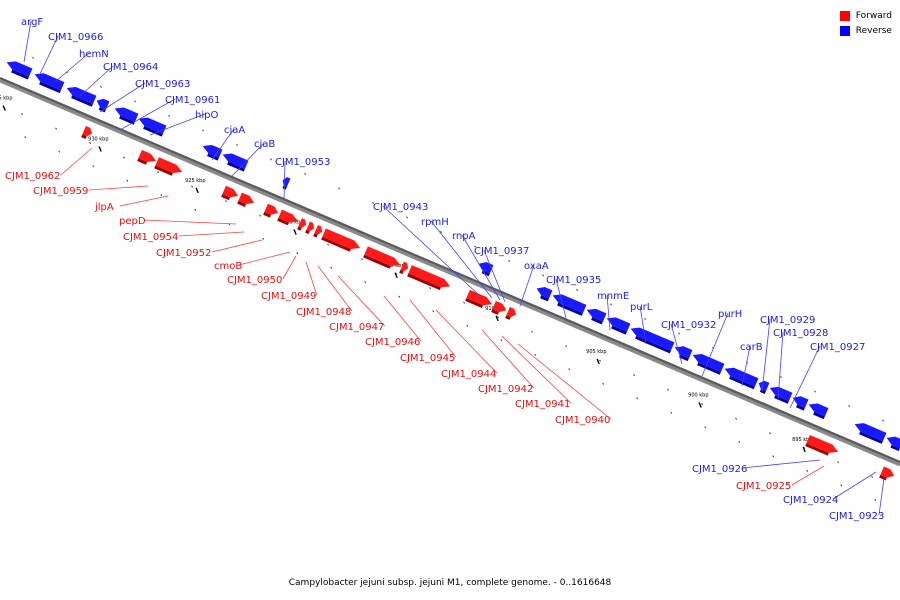 Image resolution: width=900 pixels, height=600 pixels. I want to click on gene-label-cjm1-0953: CJM1_0953, so click(302, 162).